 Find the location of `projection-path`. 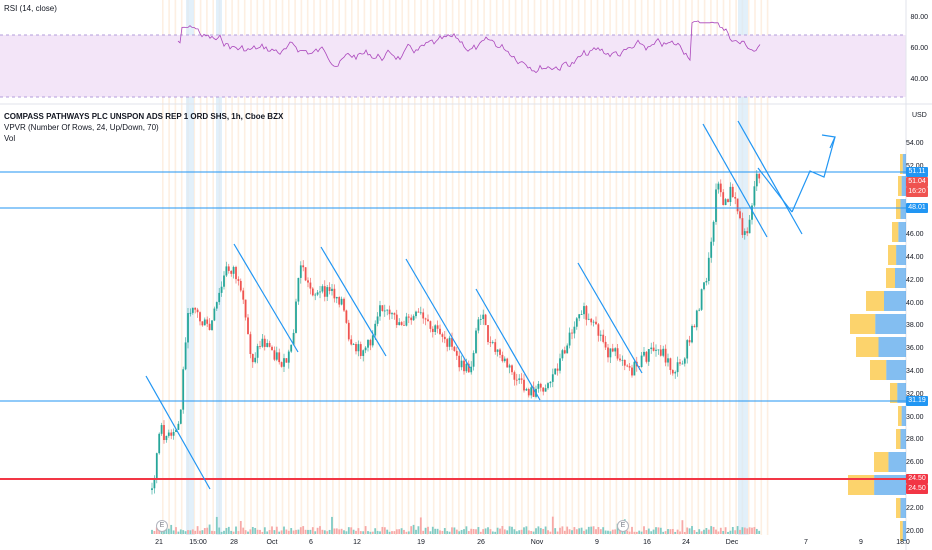

projection-path is located at coordinates (813, 174).